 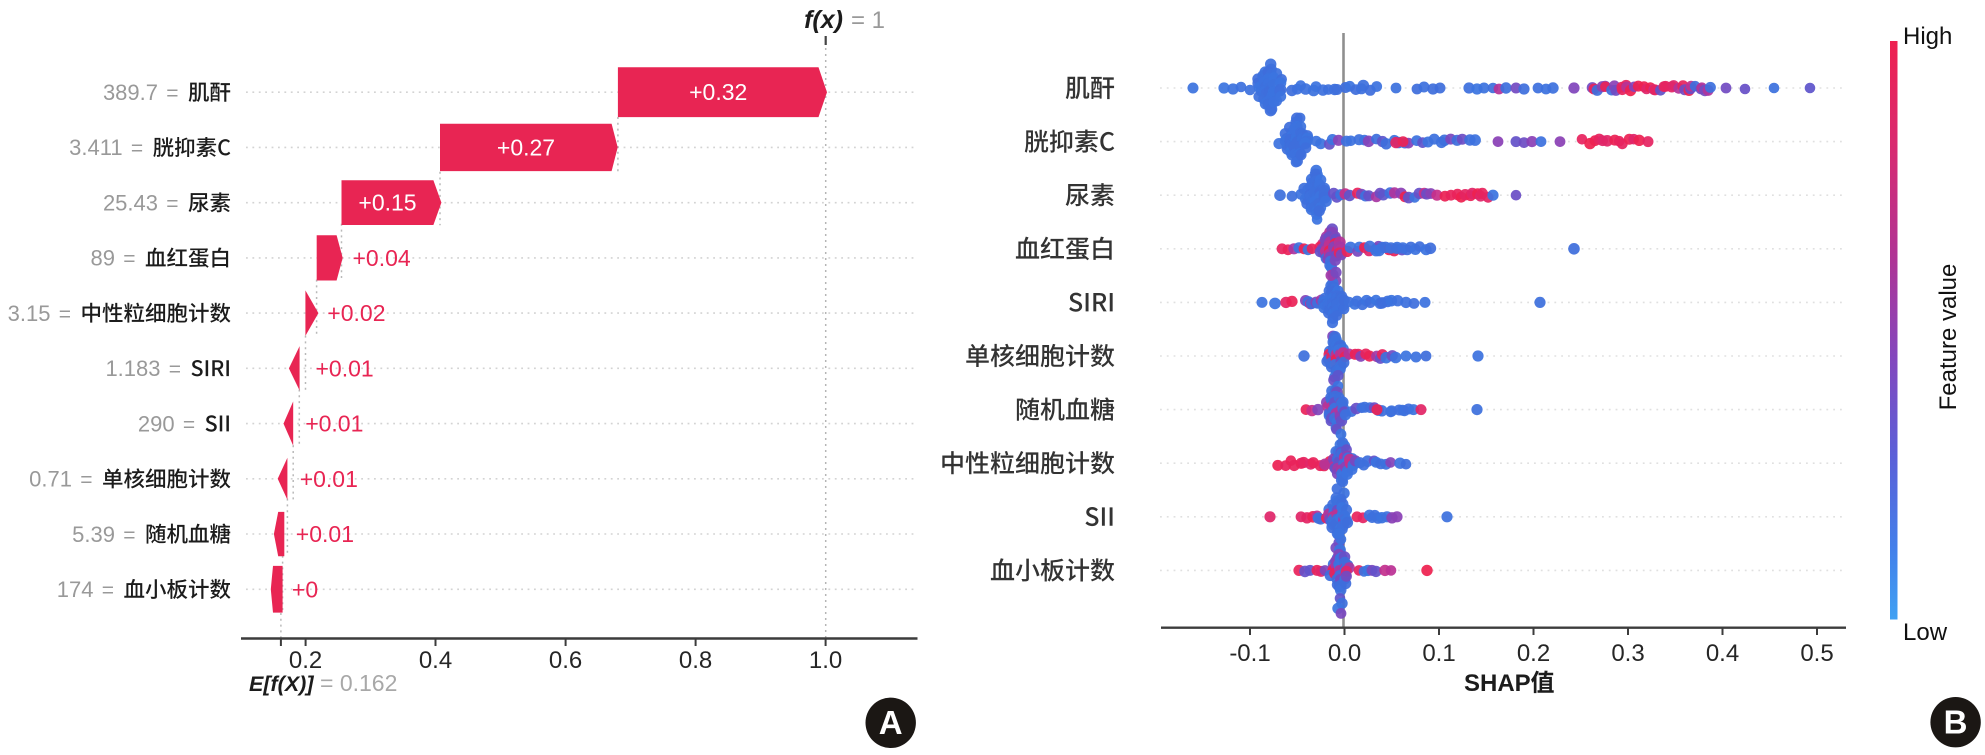 What do you see at coordinates (1438, 653) in the screenshot?
I see `svg-text: 0.1` at bounding box center [1438, 653].